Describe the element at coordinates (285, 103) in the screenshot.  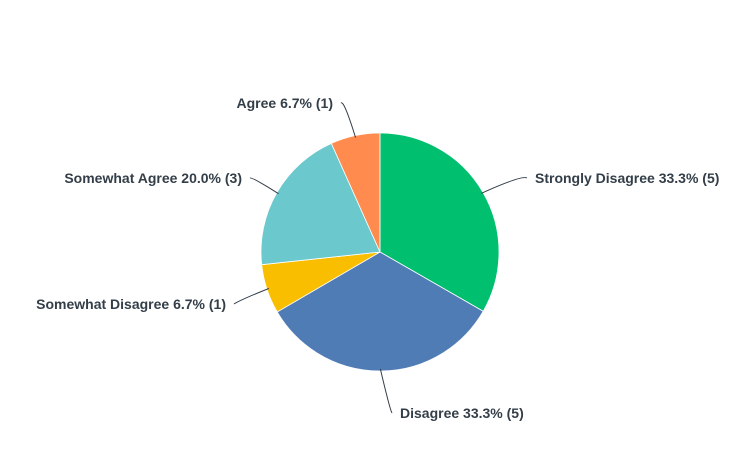
I see `slice-label: Agree 6.7% (1)` at that location.